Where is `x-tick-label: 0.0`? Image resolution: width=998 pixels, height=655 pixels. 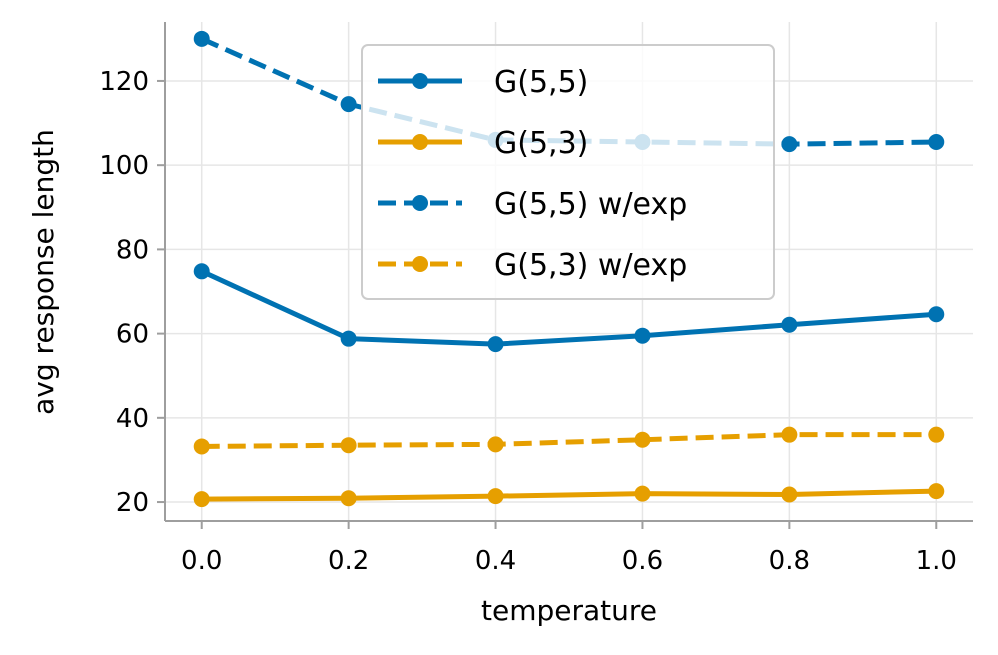
x-tick-label: 0.0 is located at coordinates (201, 561).